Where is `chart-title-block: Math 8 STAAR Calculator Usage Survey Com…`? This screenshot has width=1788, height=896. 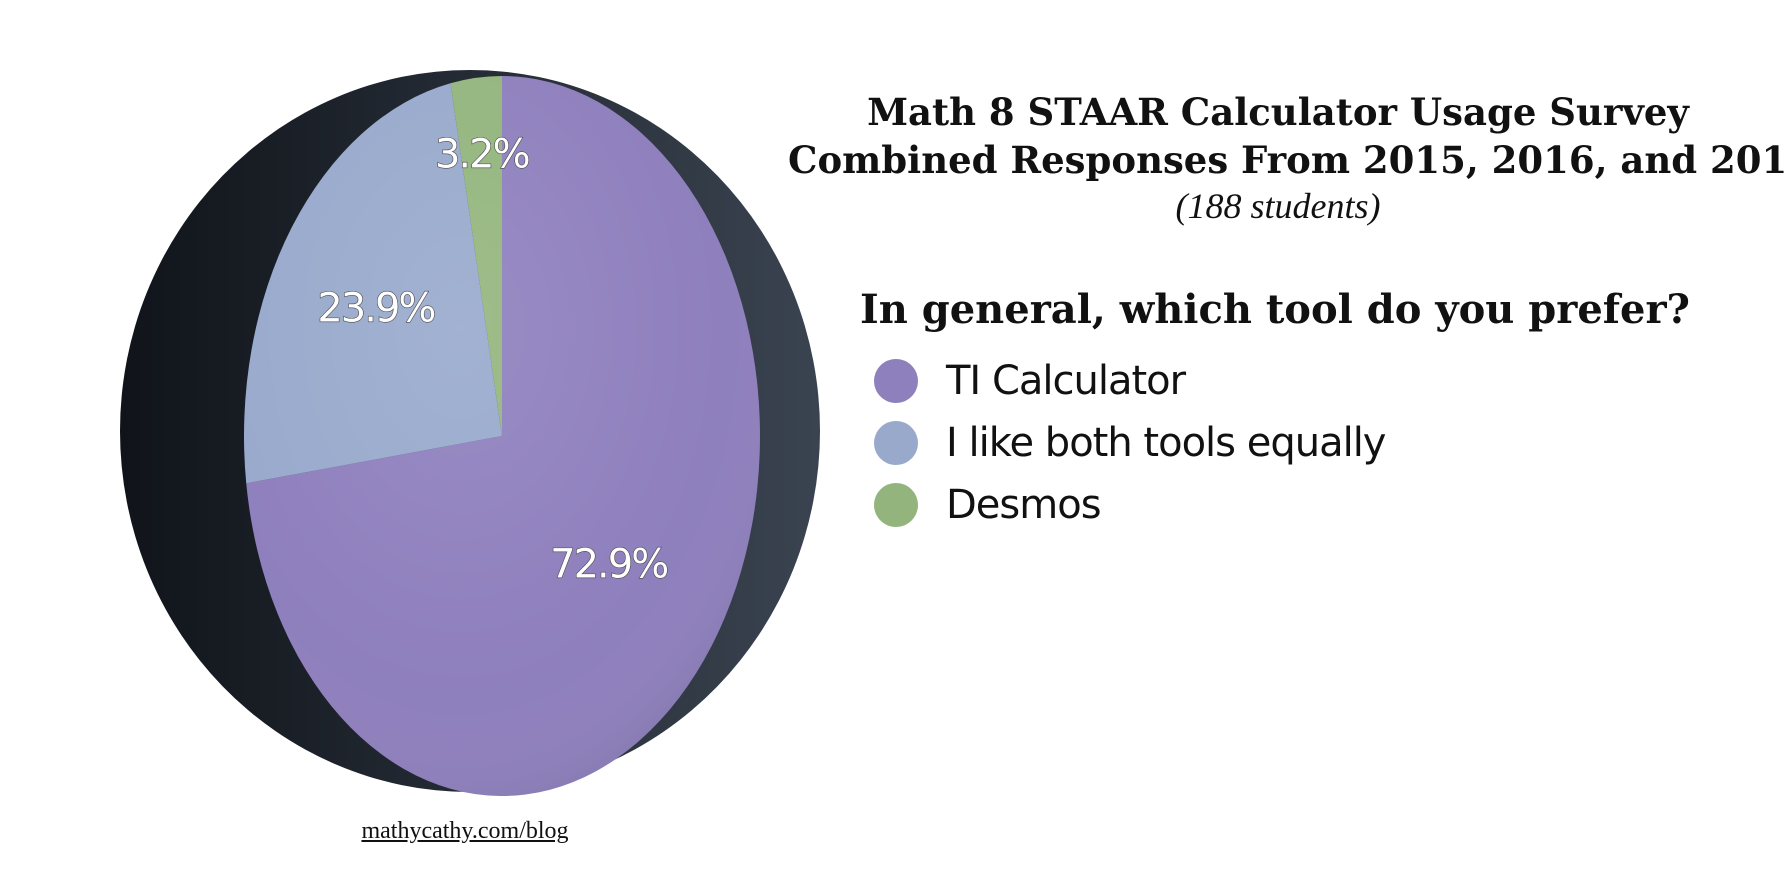
chart-title-block: Math 8 STAAR Calculator Usage Survey Com… is located at coordinates (1288, 158).